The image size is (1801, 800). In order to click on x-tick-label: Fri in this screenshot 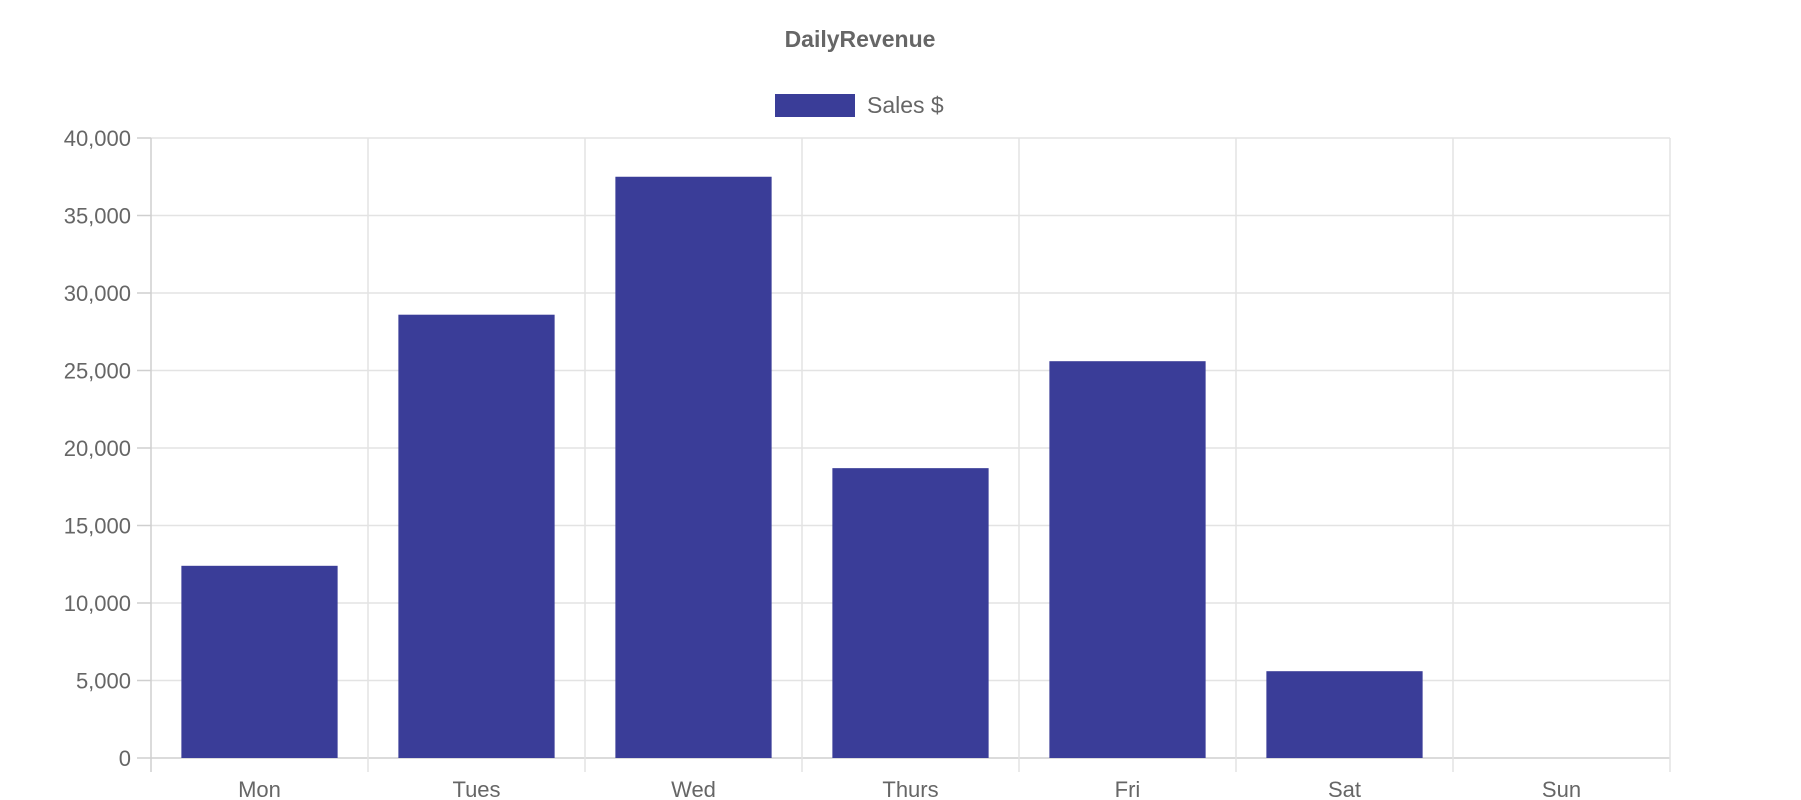, I will do `click(1128, 788)`.